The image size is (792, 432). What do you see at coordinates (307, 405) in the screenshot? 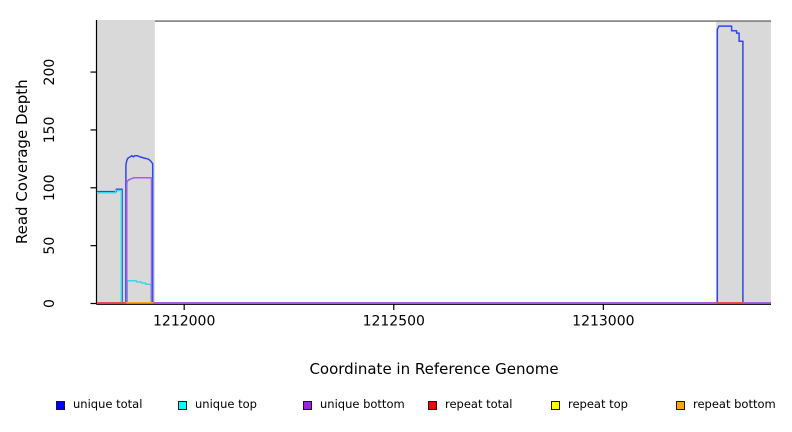
I see `unique-bottom-swatch-icon` at bounding box center [307, 405].